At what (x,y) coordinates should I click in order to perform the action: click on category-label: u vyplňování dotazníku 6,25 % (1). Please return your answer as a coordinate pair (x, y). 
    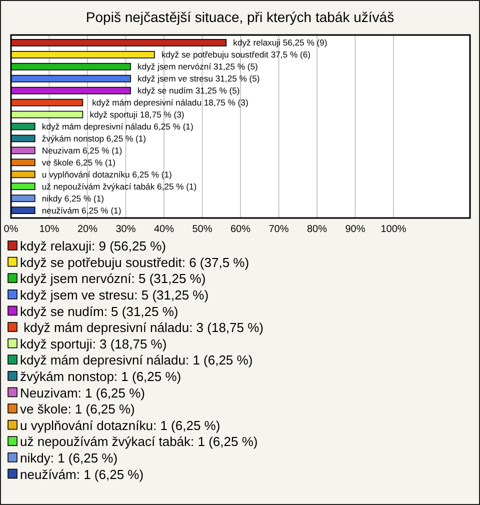
    Looking at the image, I should click on (107, 174).